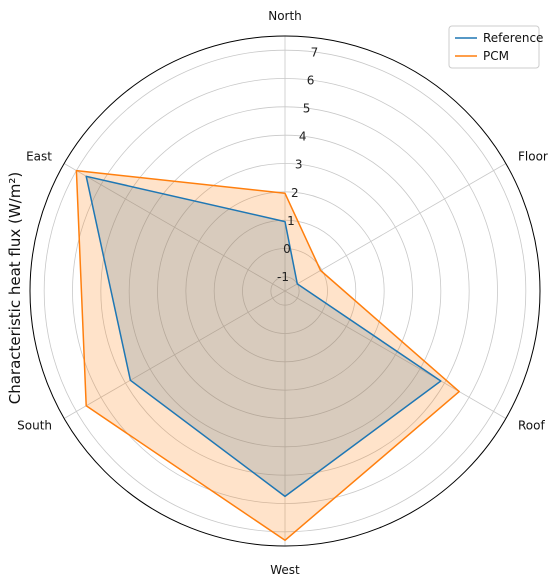 This screenshot has height=578, width=550. Describe the element at coordinates (285, 570) in the screenshot. I see `category-label-west: West` at that location.